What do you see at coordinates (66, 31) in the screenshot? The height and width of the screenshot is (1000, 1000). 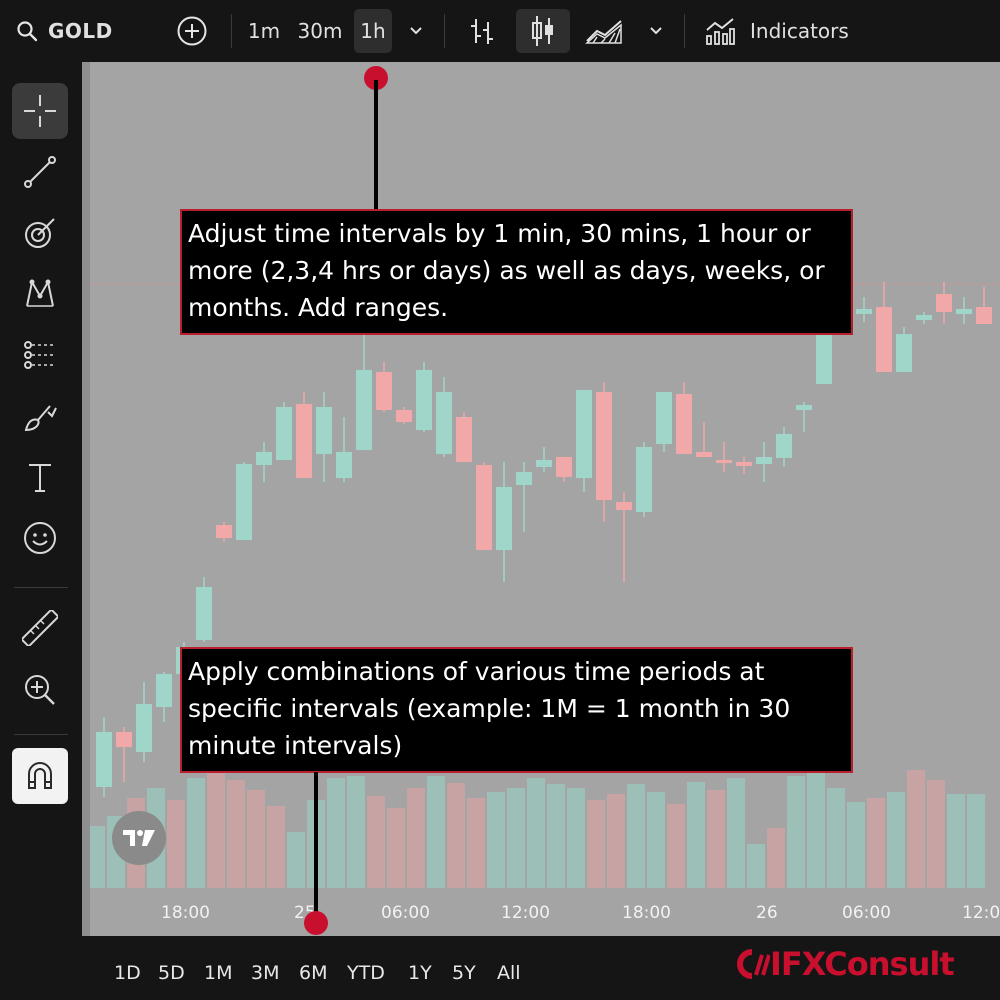 I see `symbol-search: GOLD` at bounding box center [66, 31].